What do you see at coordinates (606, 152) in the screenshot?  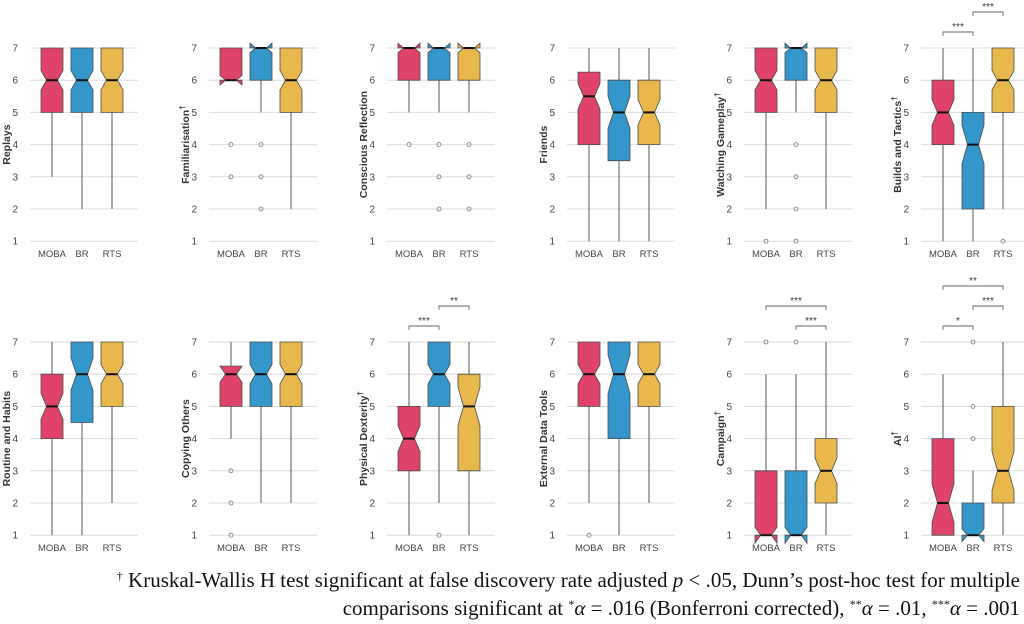 I see `panel-friends: 1 2 3 4 5 6 7 Friends MOBA BR RTS` at bounding box center [606, 152].